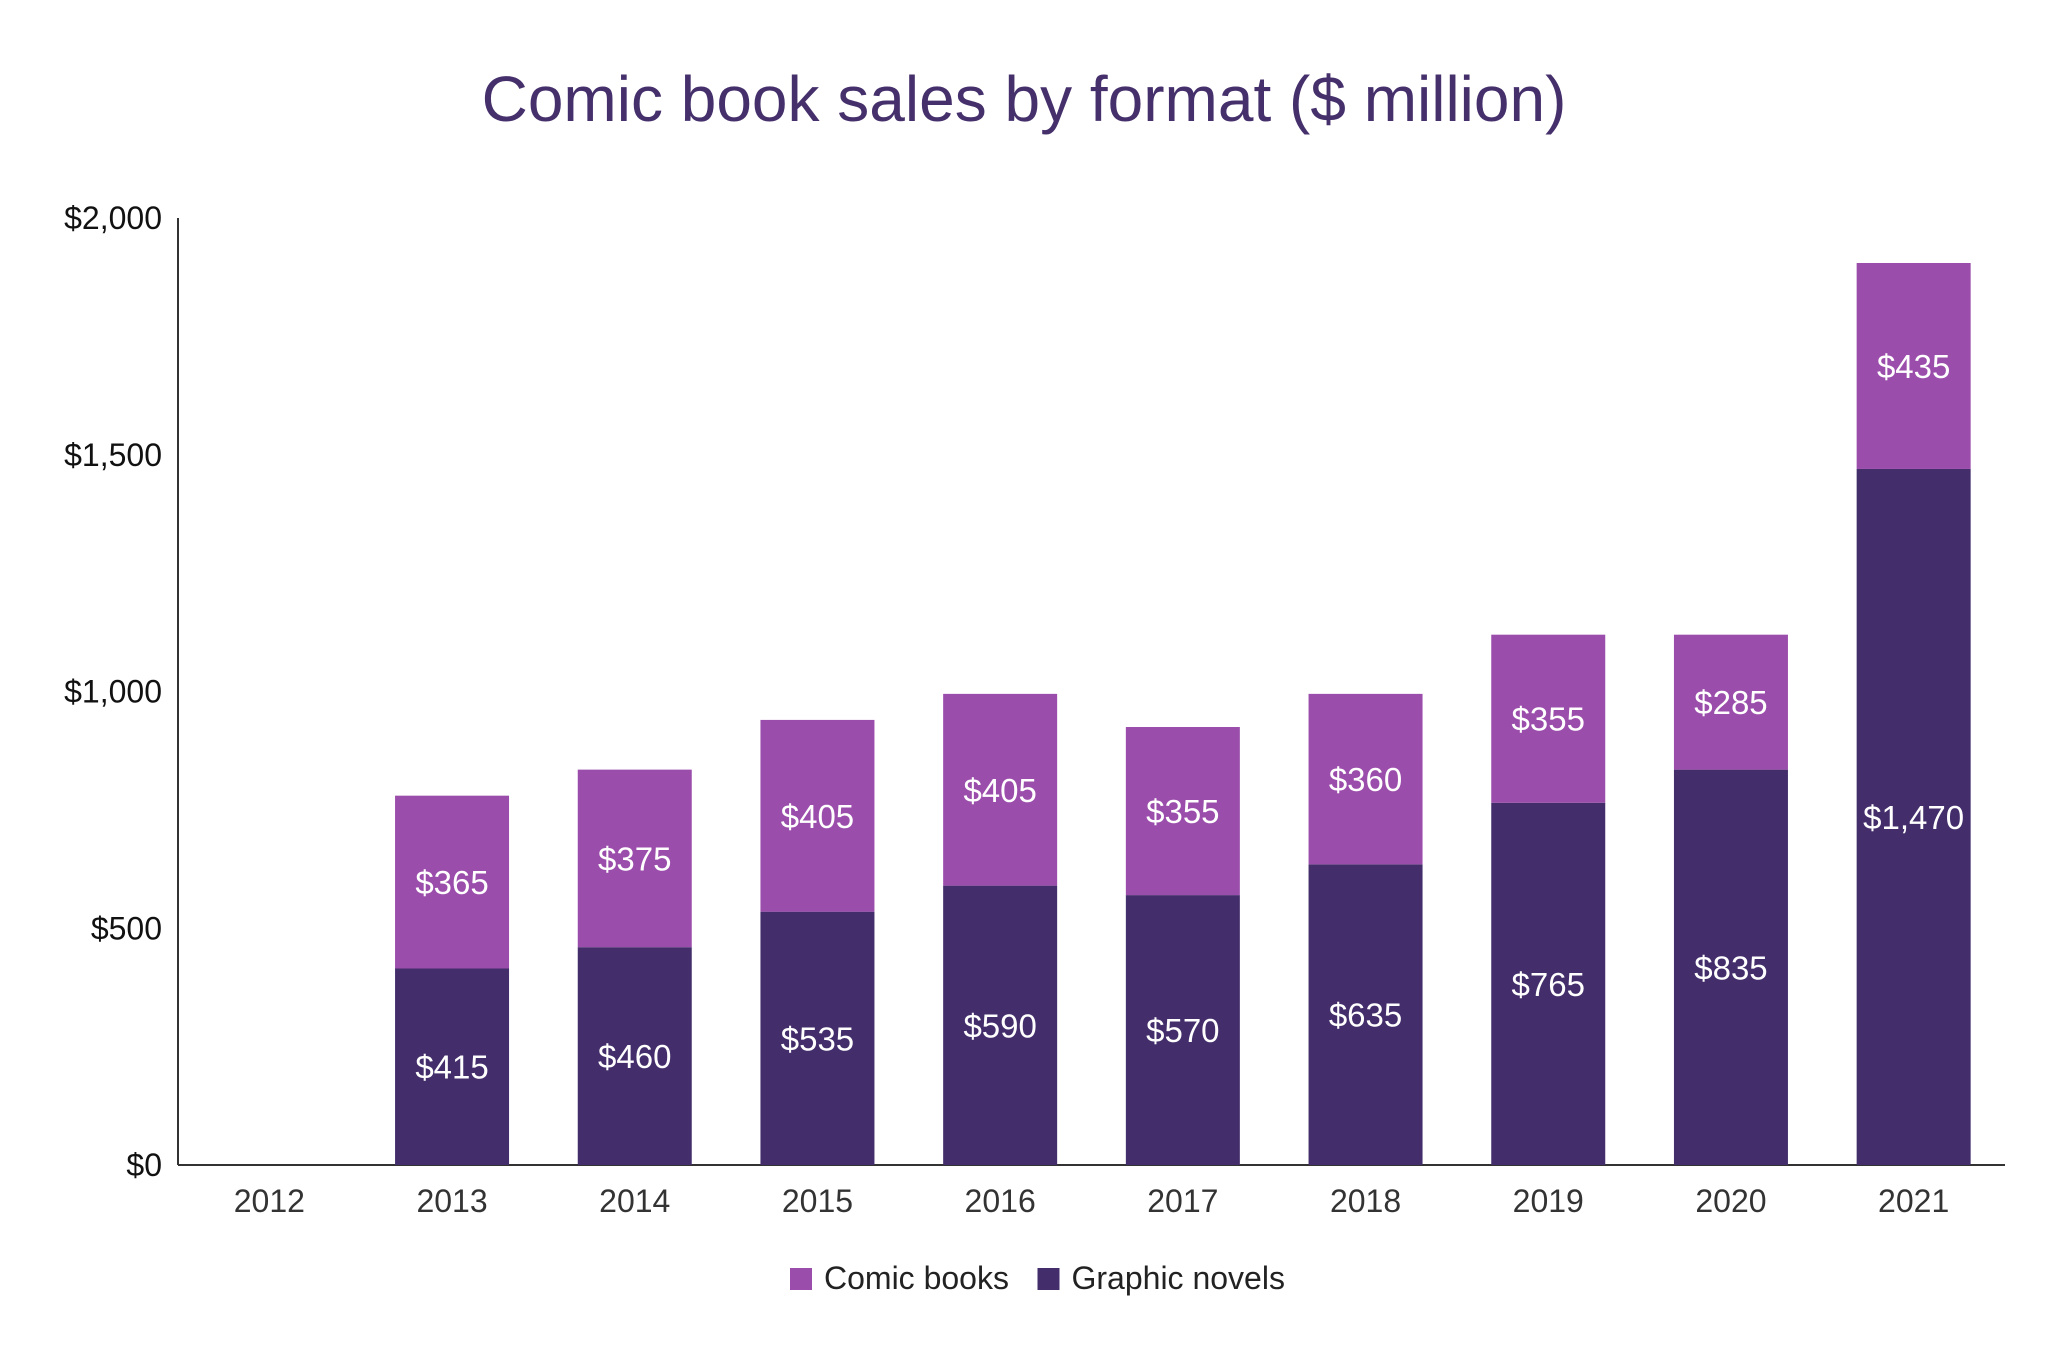  I want to click on data-label: $375, so click(634, 858).